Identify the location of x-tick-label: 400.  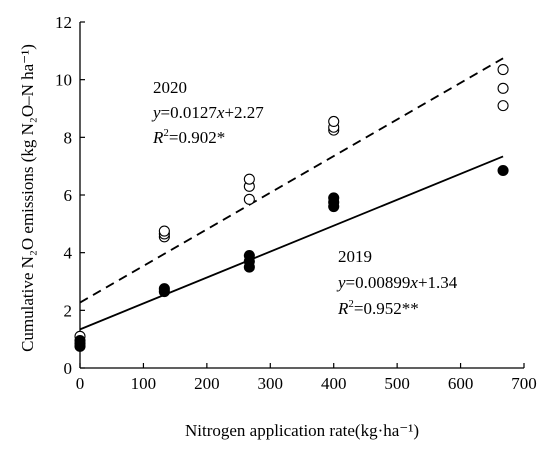
(334, 383).